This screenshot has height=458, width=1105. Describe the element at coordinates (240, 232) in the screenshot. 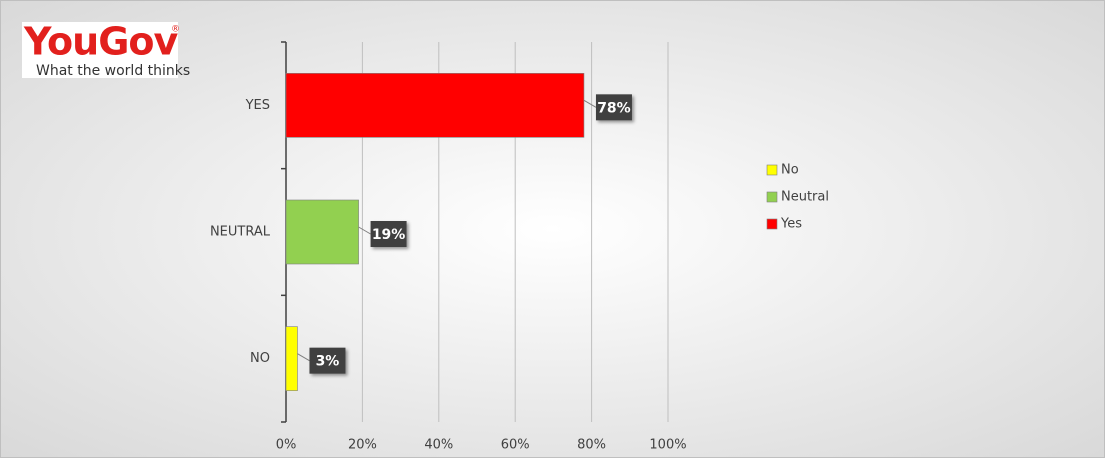

I see `y-tick-label: NEUTRAL` at that location.